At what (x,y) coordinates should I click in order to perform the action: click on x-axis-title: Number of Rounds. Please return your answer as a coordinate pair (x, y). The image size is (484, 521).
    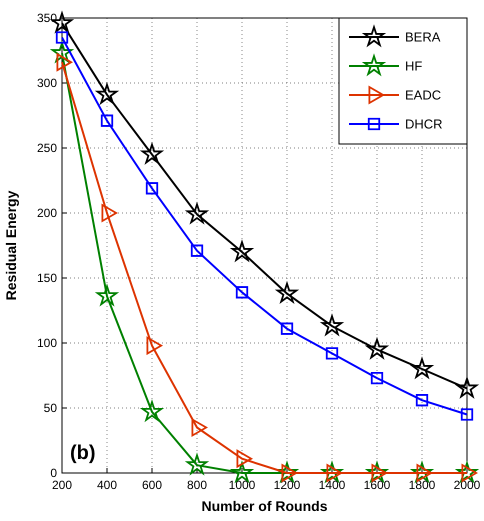
    Looking at the image, I should click on (265, 506).